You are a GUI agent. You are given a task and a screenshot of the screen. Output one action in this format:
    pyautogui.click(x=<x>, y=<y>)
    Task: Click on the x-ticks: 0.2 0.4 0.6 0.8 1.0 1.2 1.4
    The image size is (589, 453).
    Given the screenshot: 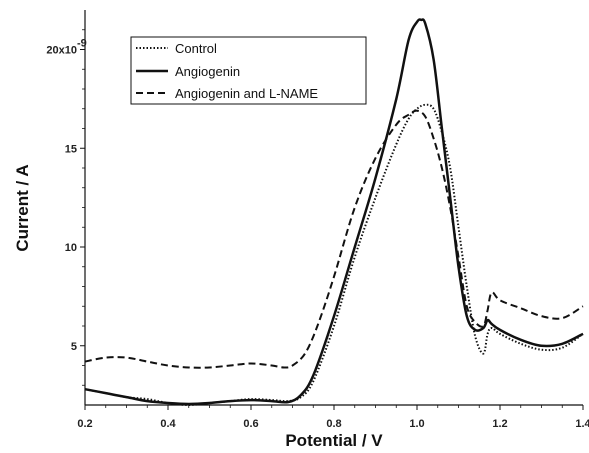 What is the action you would take?
    pyautogui.click(x=333, y=417)
    